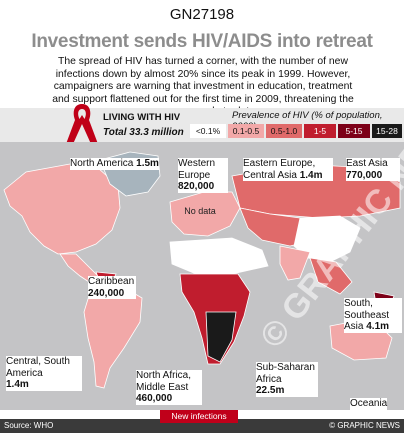 The image size is (404, 433). I want to click on southern-africa-shape, so click(221, 337).